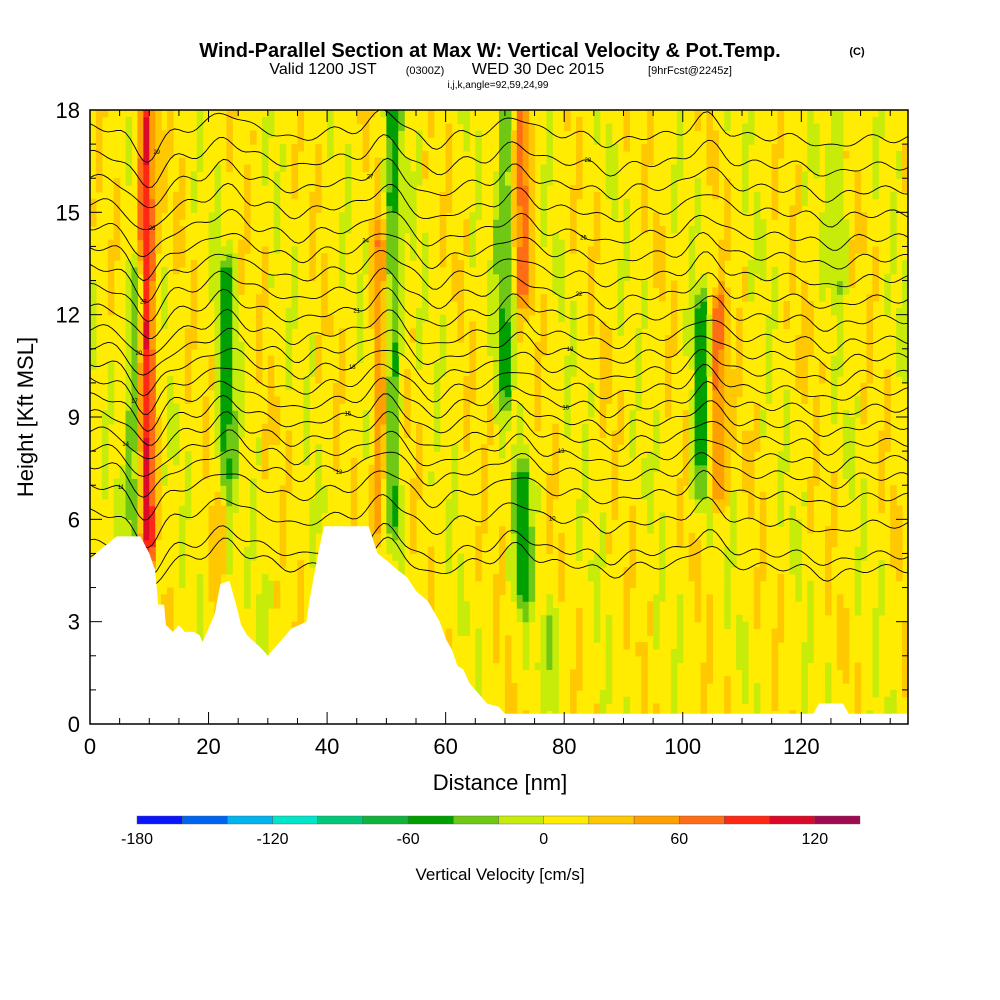 The image size is (1000, 1000). I want to click on theta-contour-label: 18, so click(352, 368).